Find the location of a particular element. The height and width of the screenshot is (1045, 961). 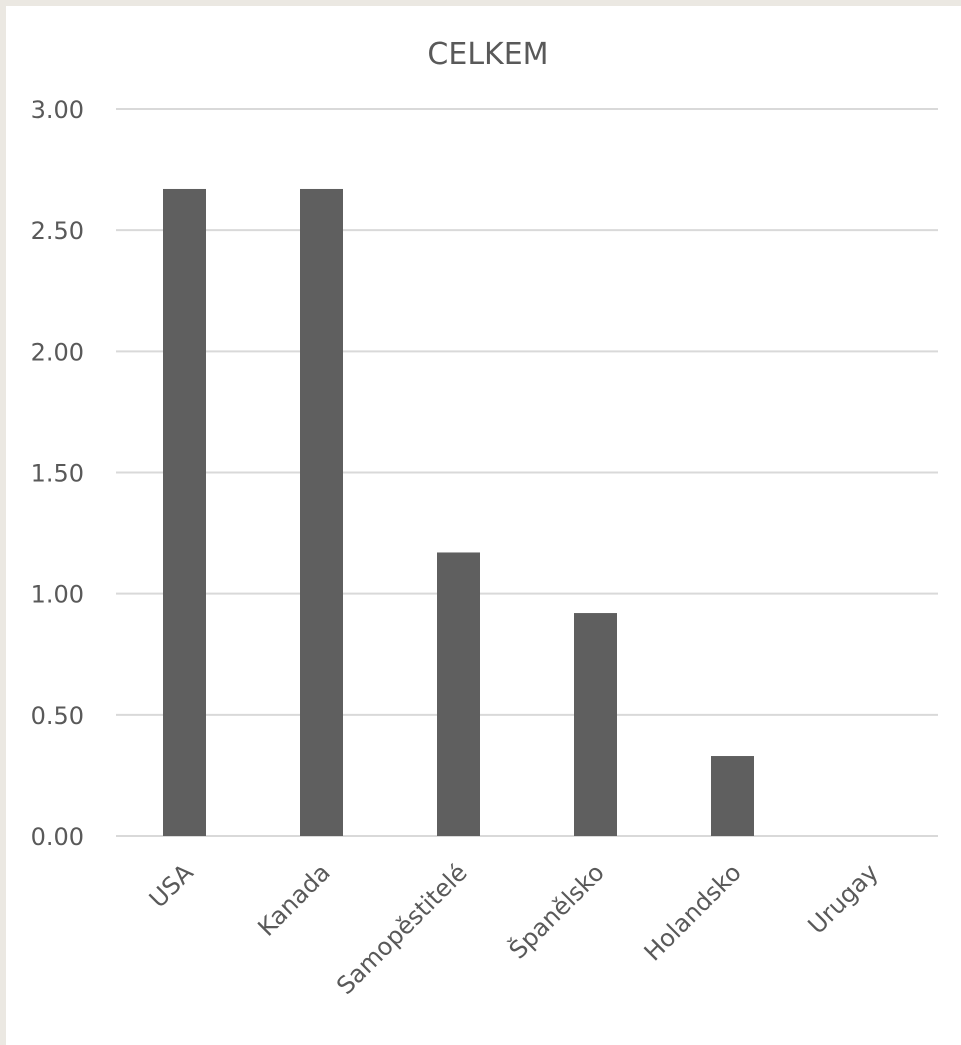

x-tick-label: Urugay is located at coordinates (843, 898).